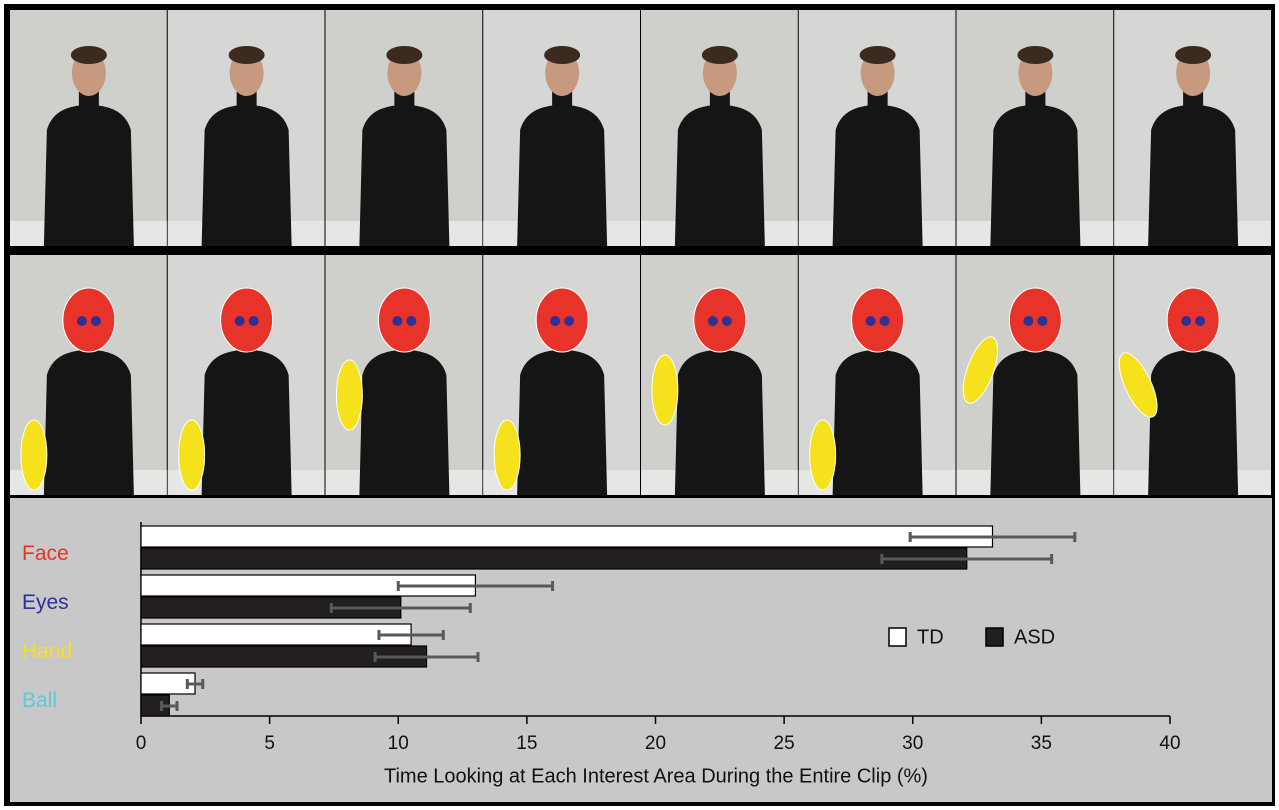 This screenshot has height=810, width=1279. Describe the element at coordinates (1169, 743) in the screenshot. I see `x-tick-label: 40` at that location.